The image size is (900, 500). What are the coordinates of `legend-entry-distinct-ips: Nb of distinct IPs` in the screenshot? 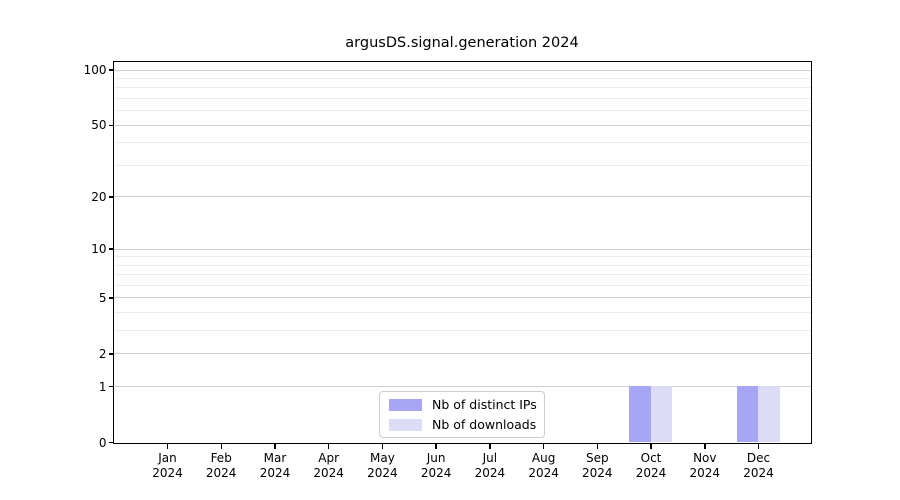 It's located at (466, 404).